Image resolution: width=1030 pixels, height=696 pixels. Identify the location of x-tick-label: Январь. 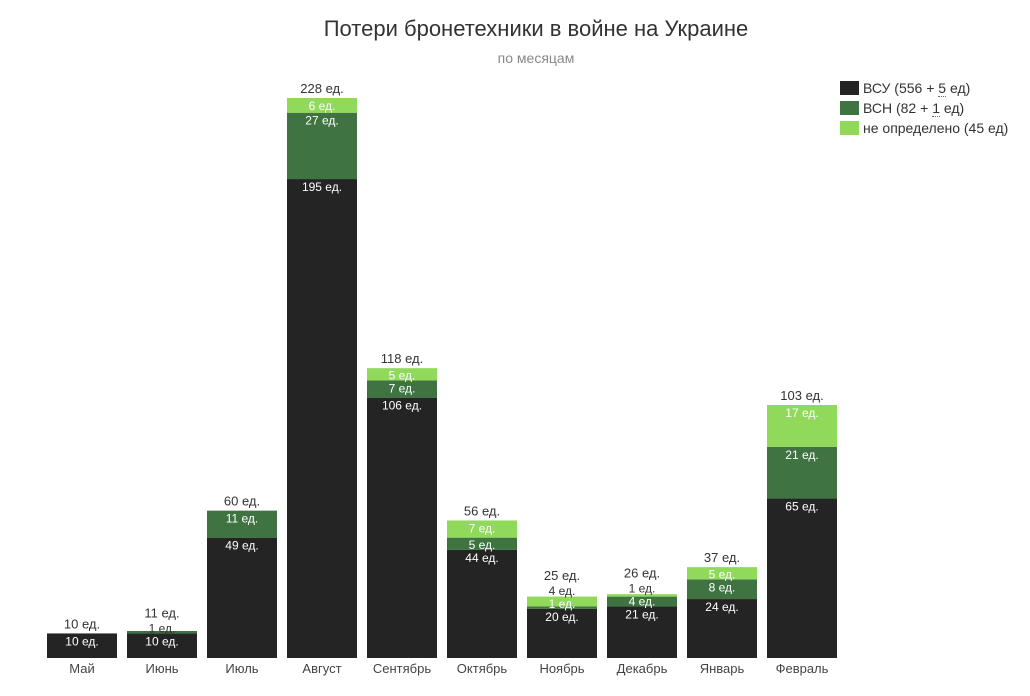
(722, 668).